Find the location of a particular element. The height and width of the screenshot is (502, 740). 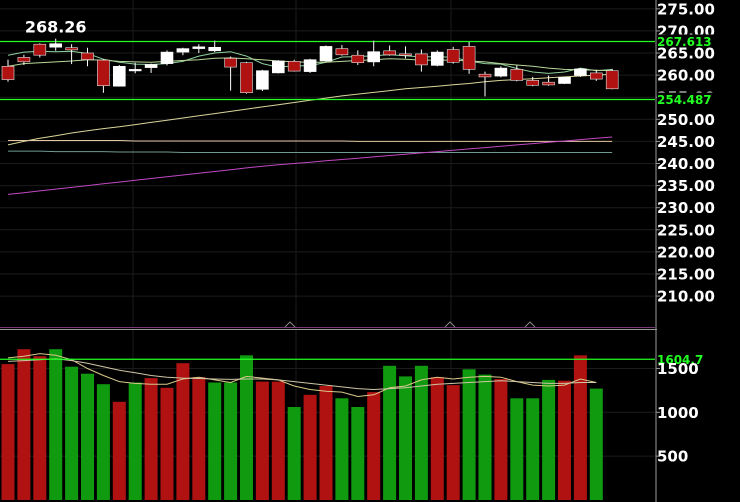

volume-moving-averages is located at coordinates (302, 375).